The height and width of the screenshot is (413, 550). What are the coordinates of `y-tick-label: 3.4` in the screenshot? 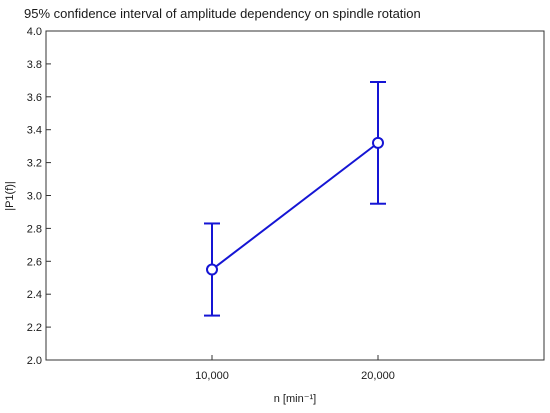 It's located at (34, 131).